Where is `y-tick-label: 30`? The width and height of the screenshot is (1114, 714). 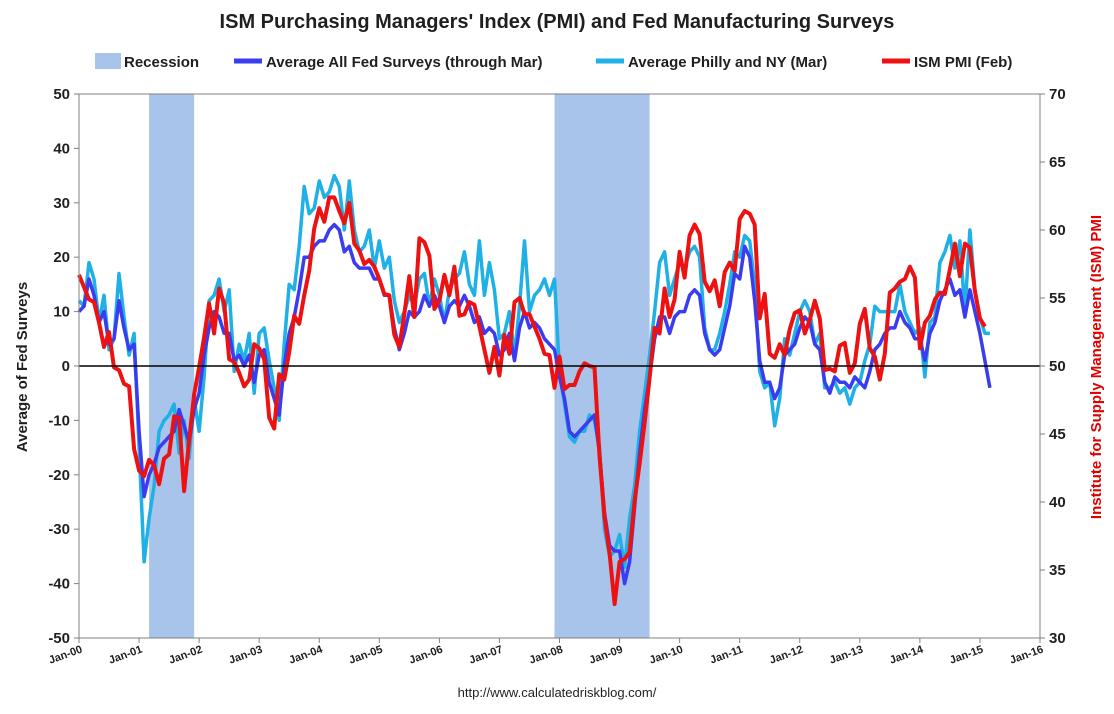
y-tick-label: 30 is located at coordinates (61, 203).